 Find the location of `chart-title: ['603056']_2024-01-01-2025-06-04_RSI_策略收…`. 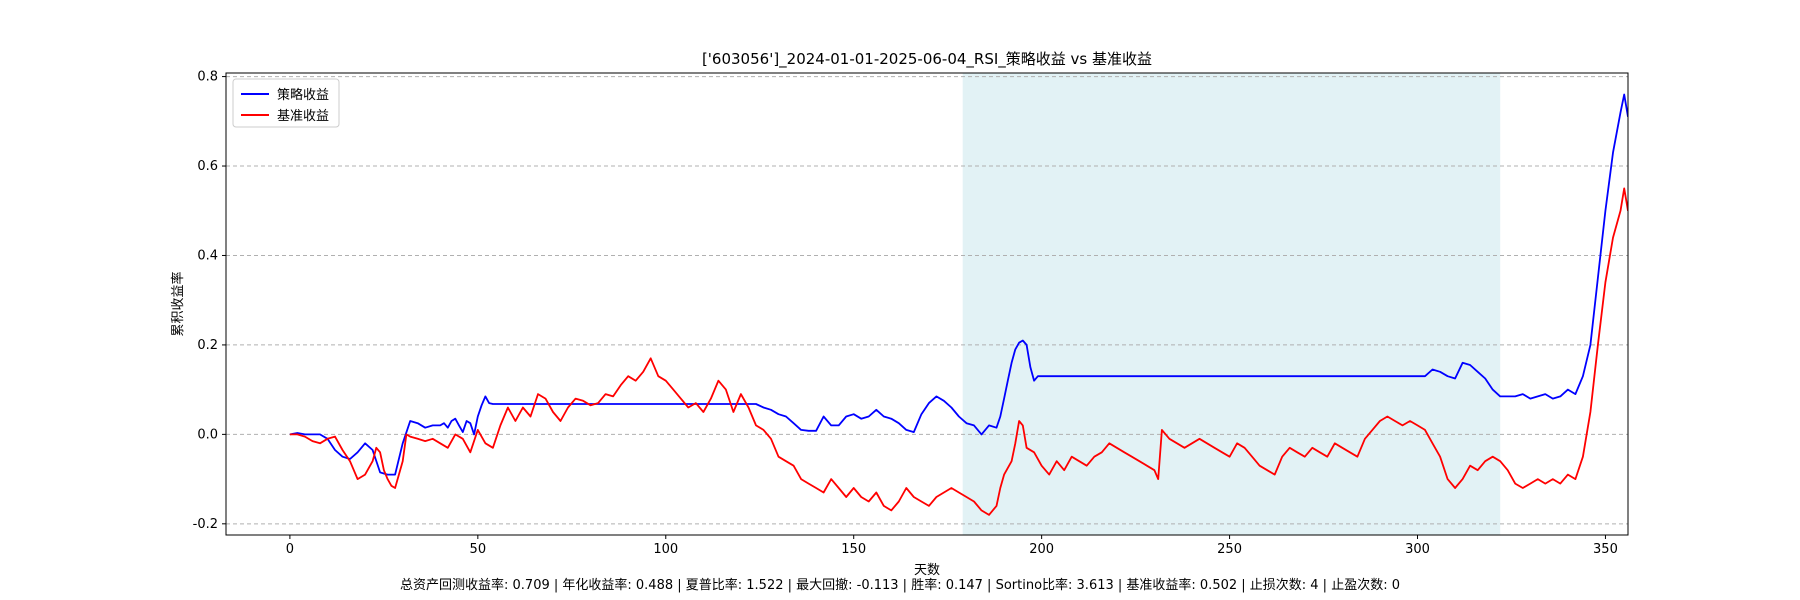

chart-title: ['603056']_2024-01-01-2025-06-04_RSI_策略收… is located at coordinates (927, 59).